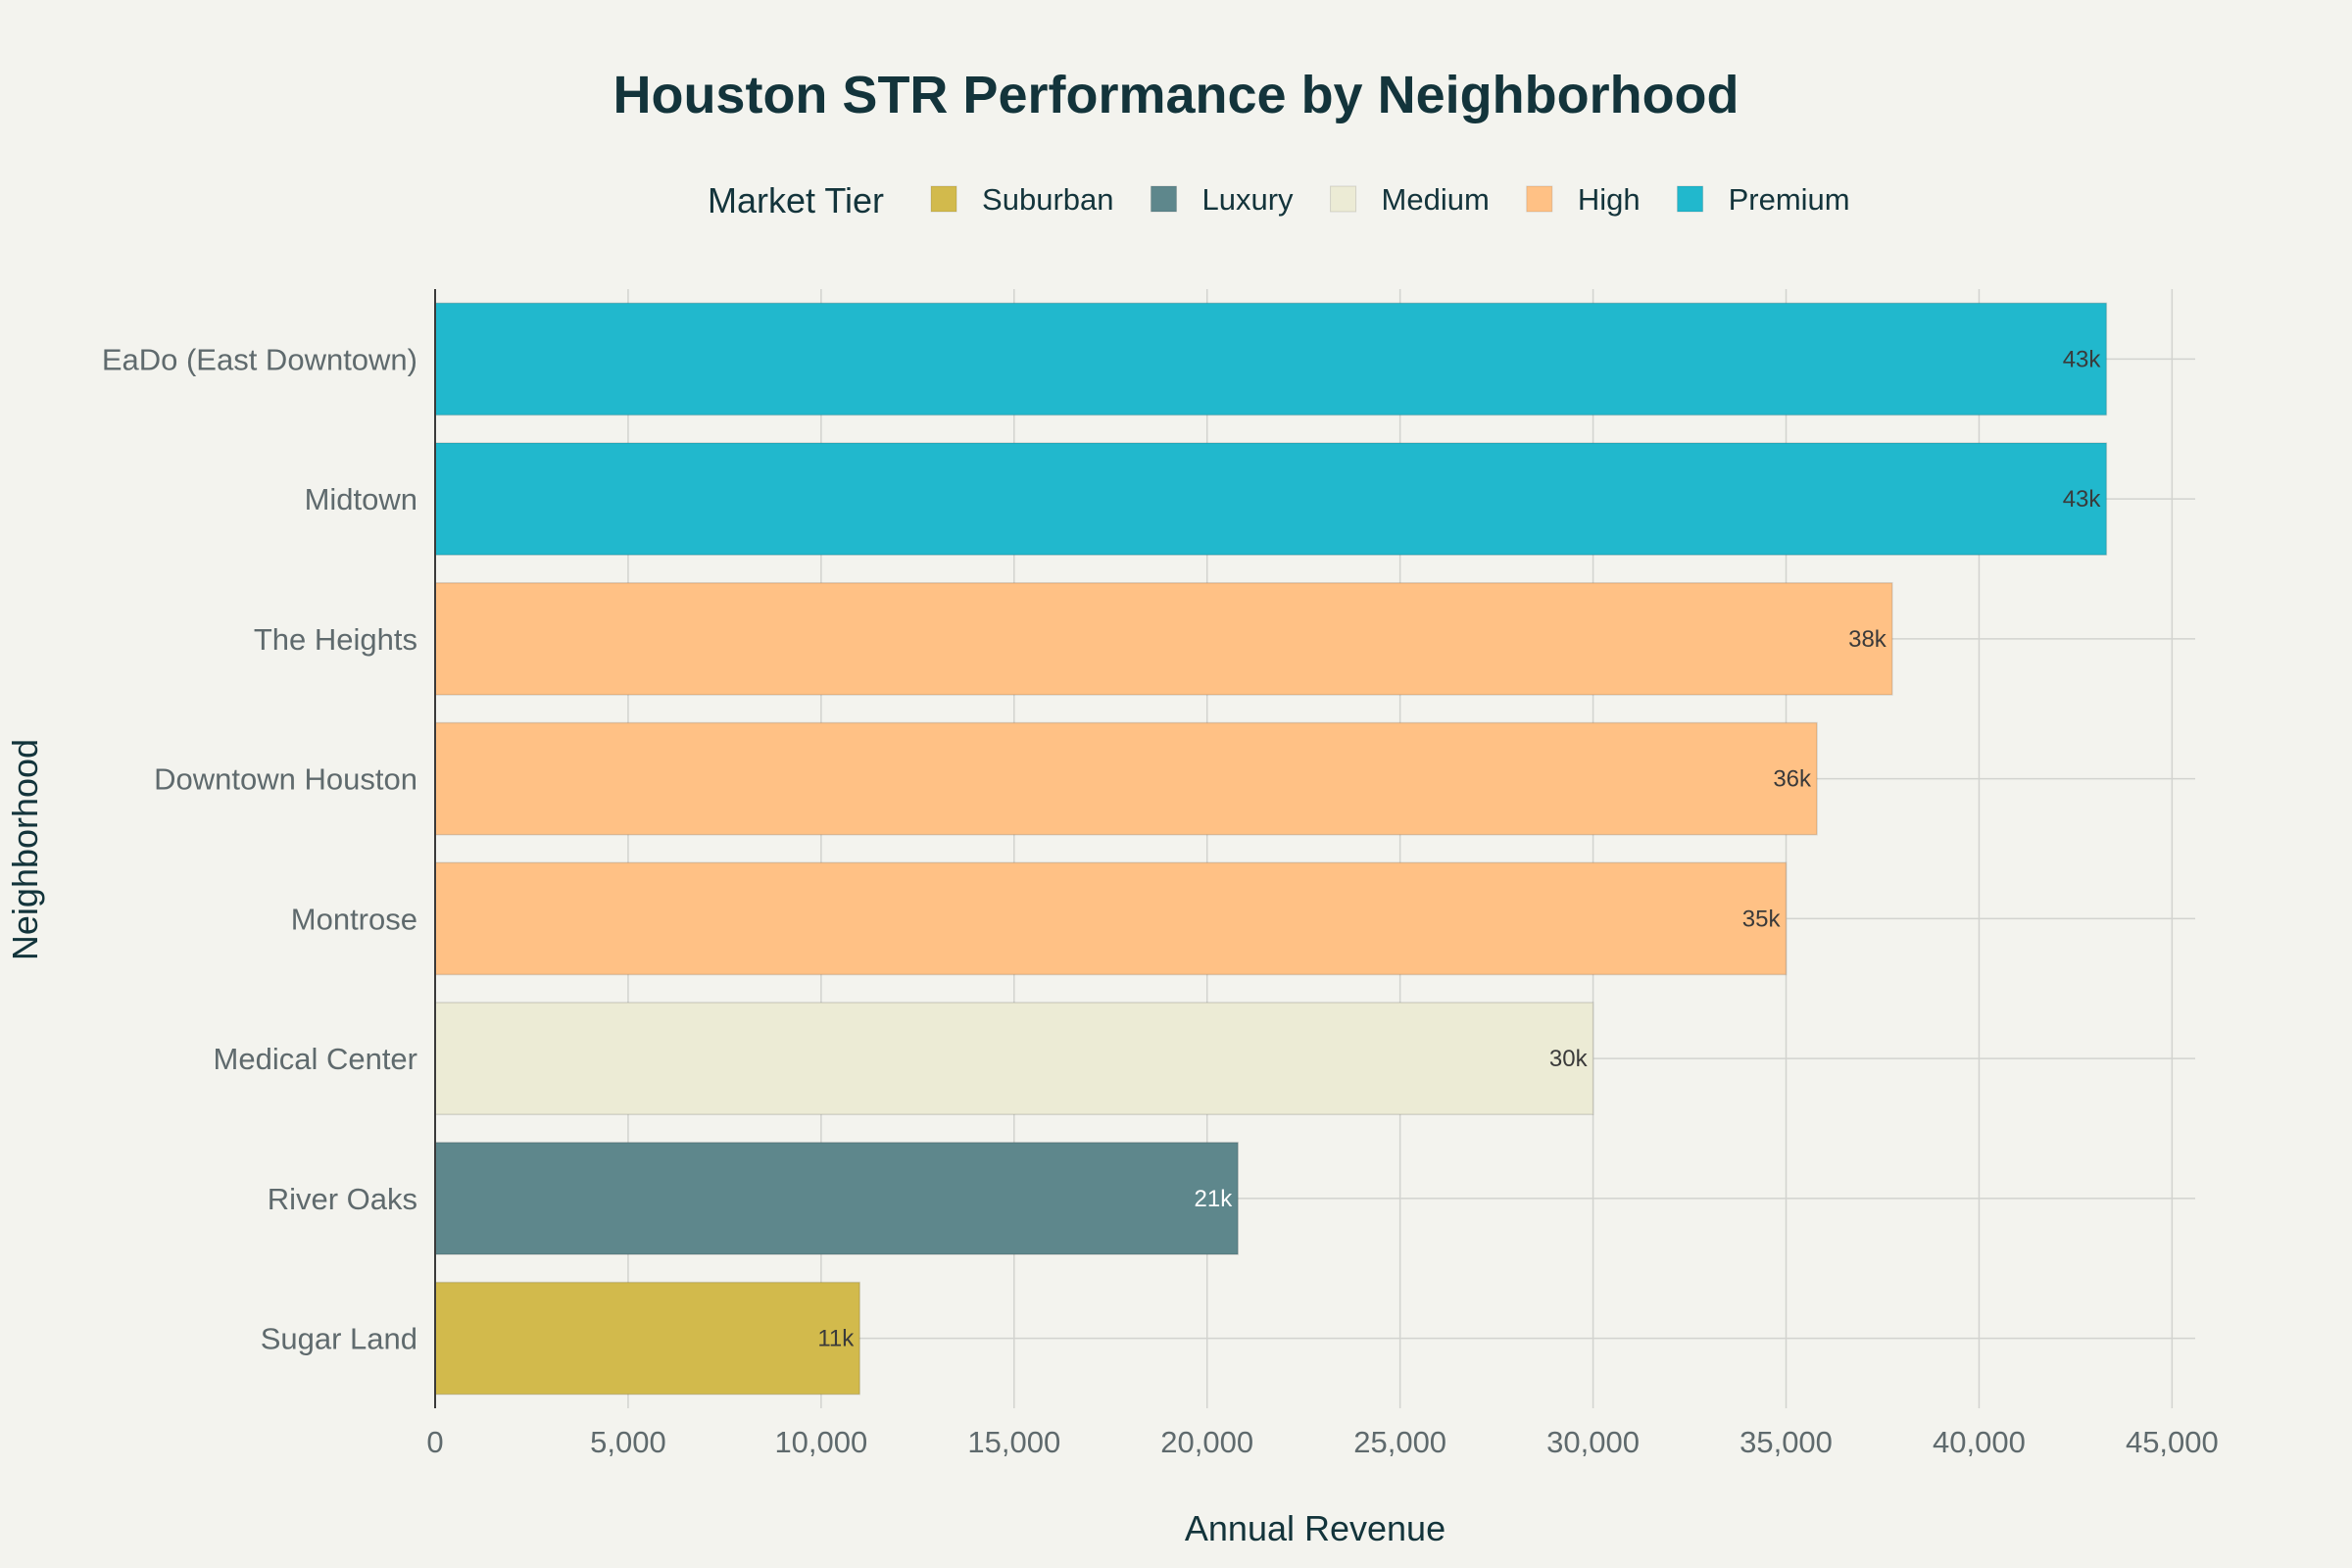  Describe the element at coordinates (1175, 95) in the screenshot. I see `chart-title: Houston STR Performance by Neighborhood` at that location.